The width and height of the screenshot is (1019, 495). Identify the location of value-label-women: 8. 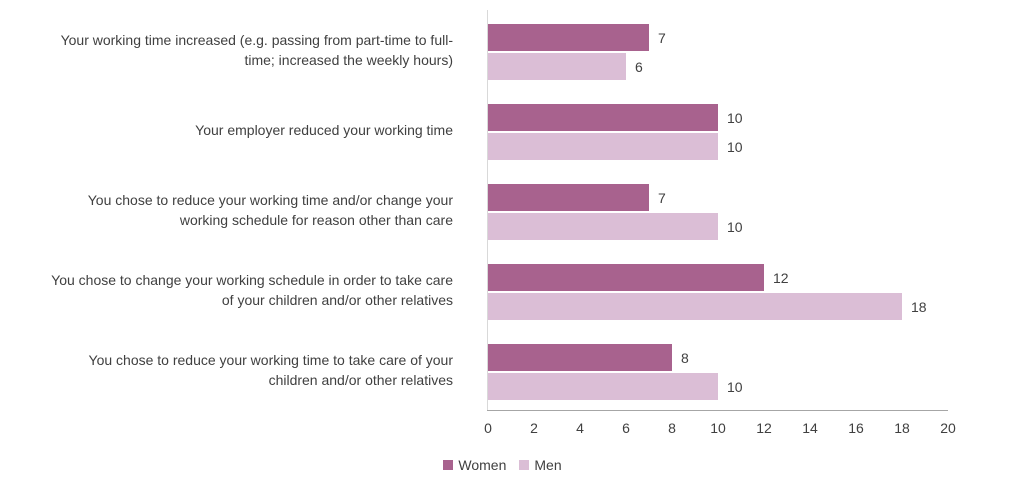
(685, 357).